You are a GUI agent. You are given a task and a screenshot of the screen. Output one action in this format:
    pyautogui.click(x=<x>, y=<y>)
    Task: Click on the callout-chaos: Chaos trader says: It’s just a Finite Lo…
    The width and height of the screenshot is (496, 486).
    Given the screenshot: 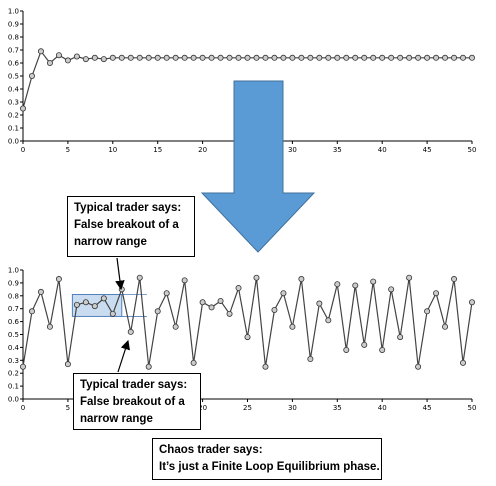 What is the action you would take?
    pyautogui.click(x=267, y=459)
    